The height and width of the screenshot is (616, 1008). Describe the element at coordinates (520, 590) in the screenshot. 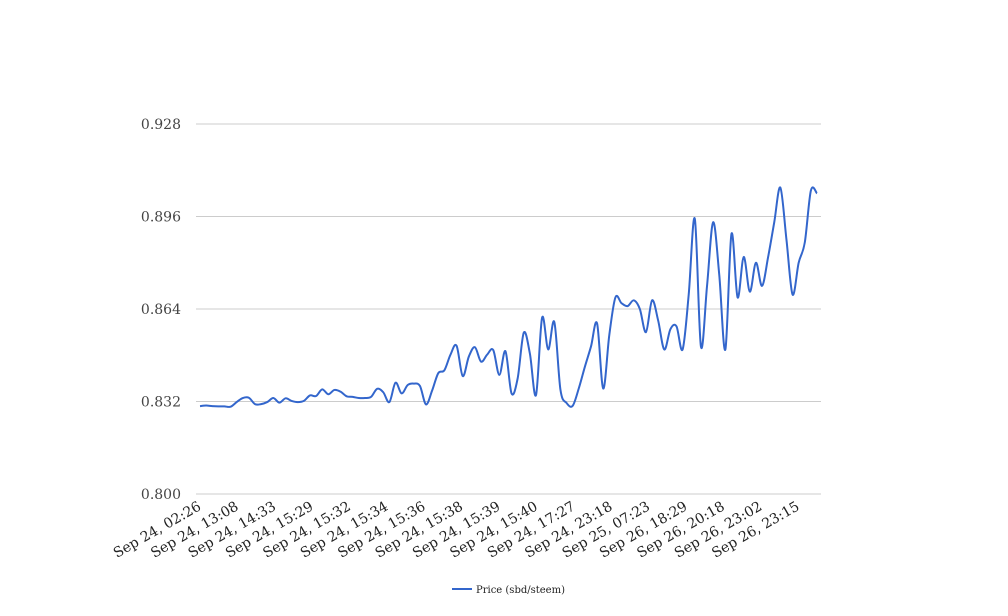

I see `legend-label: Price (sbd/steem)` at that location.